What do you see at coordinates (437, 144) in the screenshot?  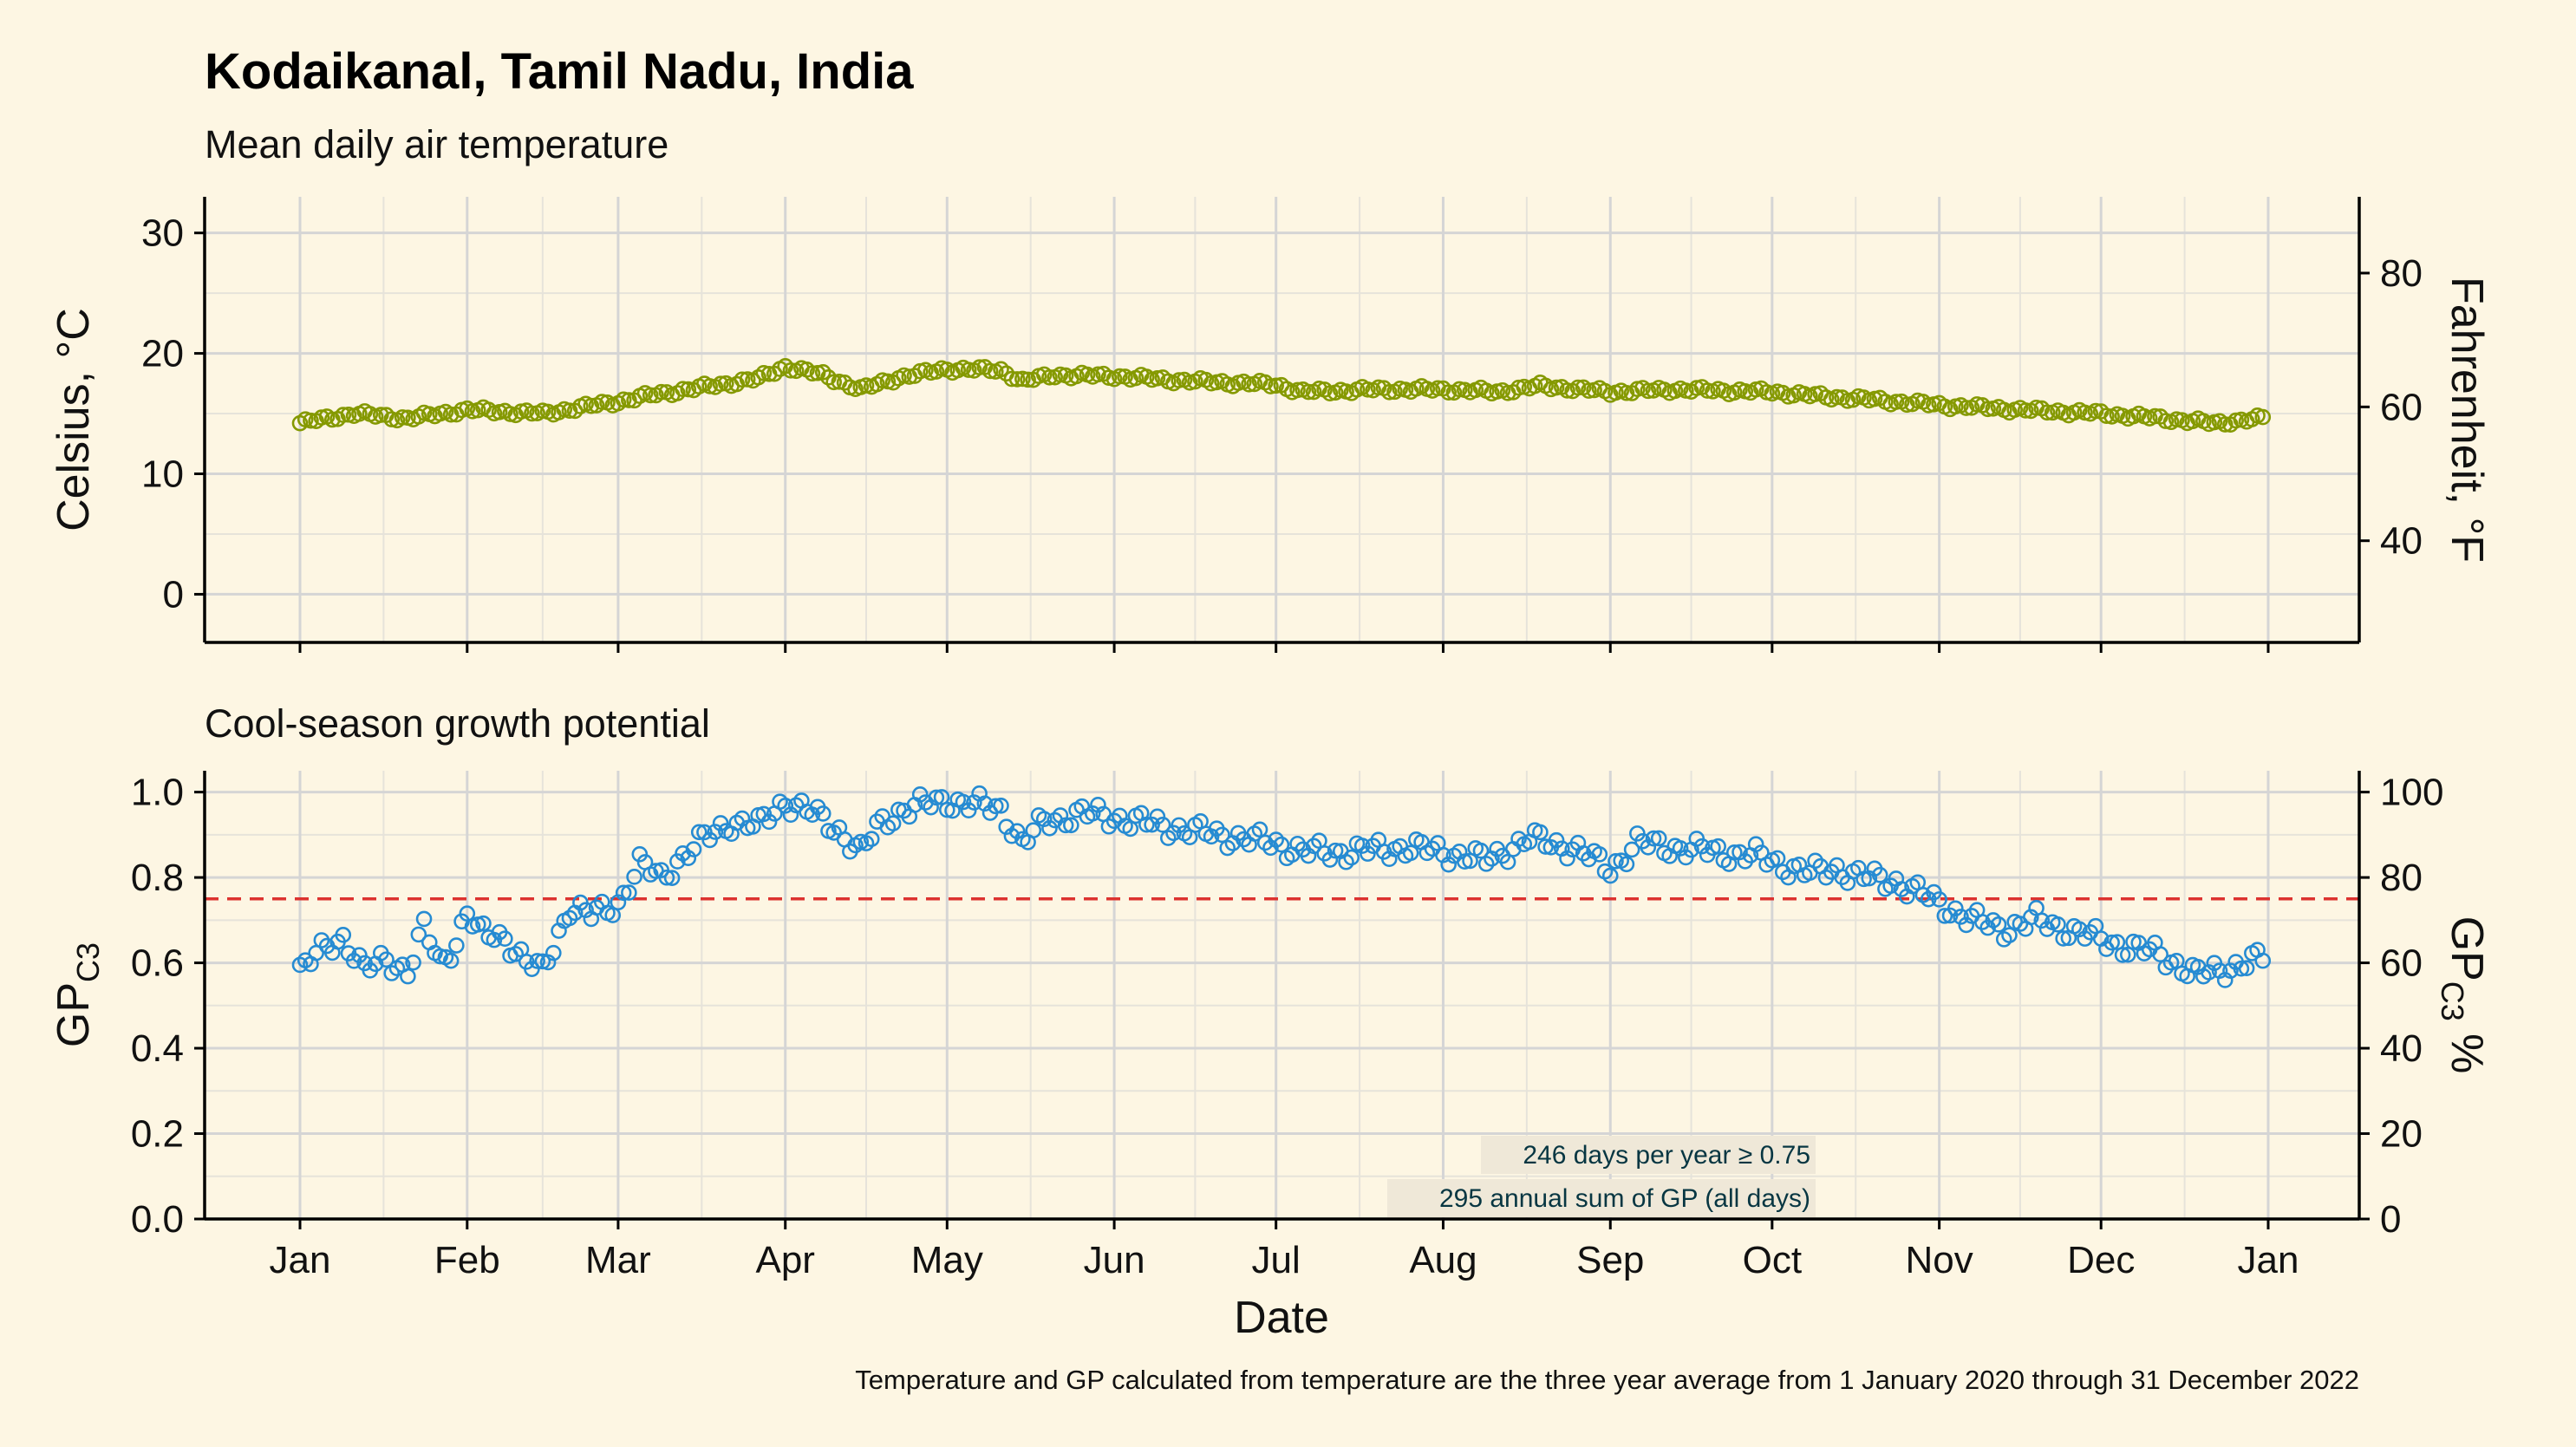 I see `temperature-subtitle: Mean daily air temperature` at bounding box center [437, 144].